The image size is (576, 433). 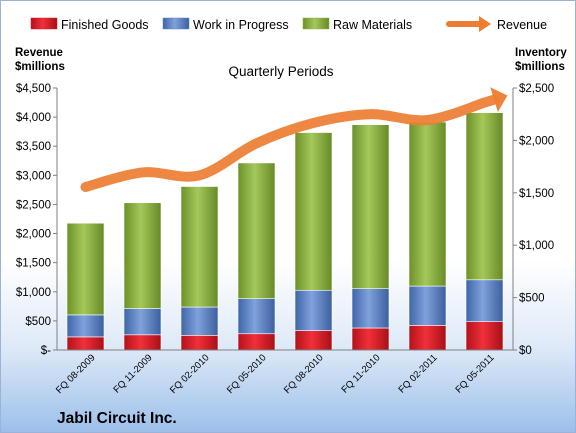 I want to click on left-tick-label: $3,500, so click(x=33, y=147).